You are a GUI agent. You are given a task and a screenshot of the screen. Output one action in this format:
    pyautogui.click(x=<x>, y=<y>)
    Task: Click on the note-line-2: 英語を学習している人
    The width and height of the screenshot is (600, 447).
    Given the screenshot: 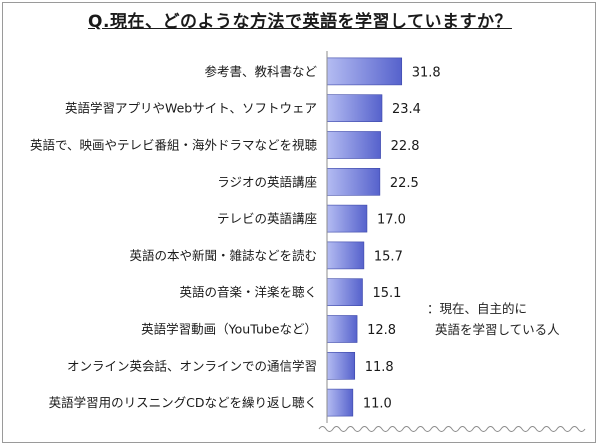 What is the action you would take?
    pyautogui.click(x=497, y=329)
    